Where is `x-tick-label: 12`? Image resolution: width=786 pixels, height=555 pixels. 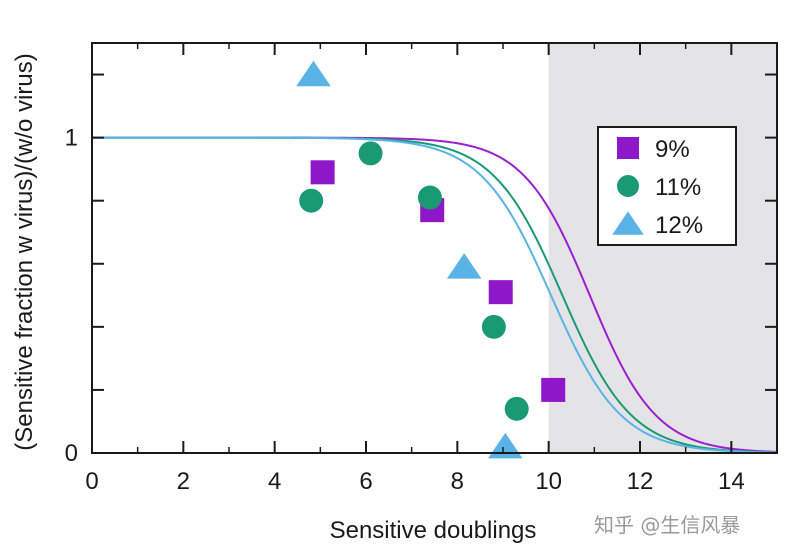
x-tick-label: 12 is located at coordinates (640, 481).